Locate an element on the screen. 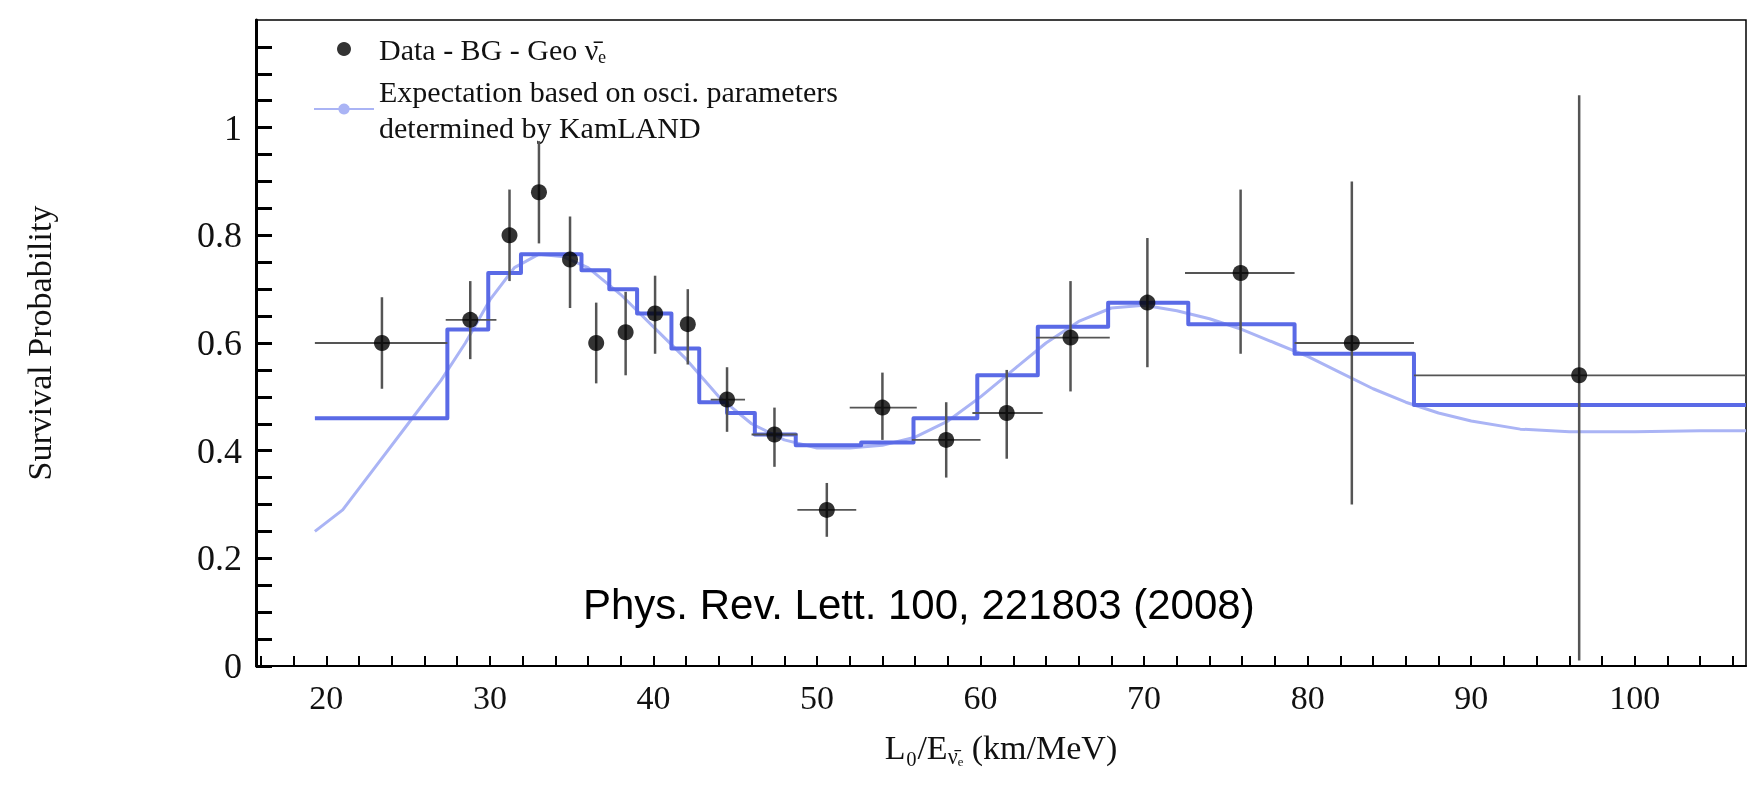 The image size is (1756, 786). y-tick-label: 0.6 is located at coordinates (219, 343).